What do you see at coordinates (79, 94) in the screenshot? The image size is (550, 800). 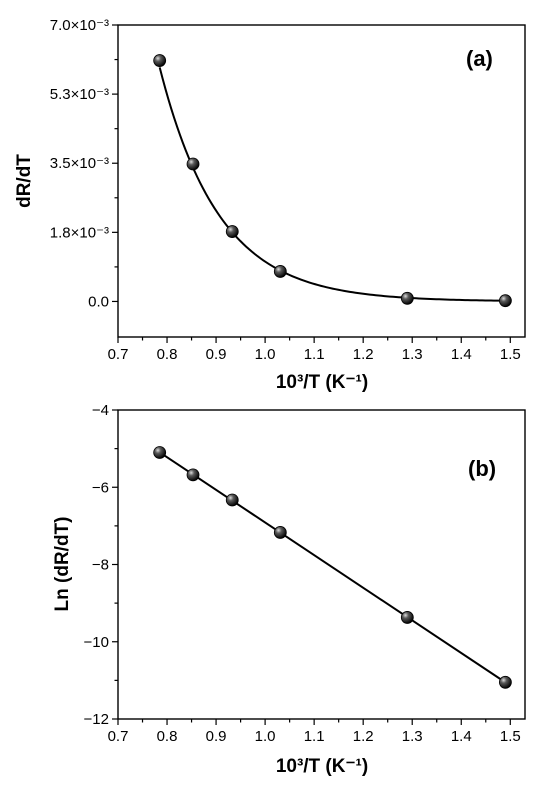 I see `y-tick-label: 5.3×10⁻³` at bounding box center [79, 94].